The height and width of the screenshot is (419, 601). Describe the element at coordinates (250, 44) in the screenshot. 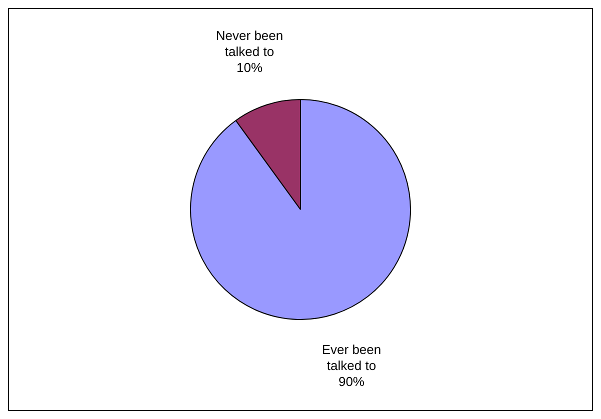

I see `slice-label: Never been talked to` at that location.